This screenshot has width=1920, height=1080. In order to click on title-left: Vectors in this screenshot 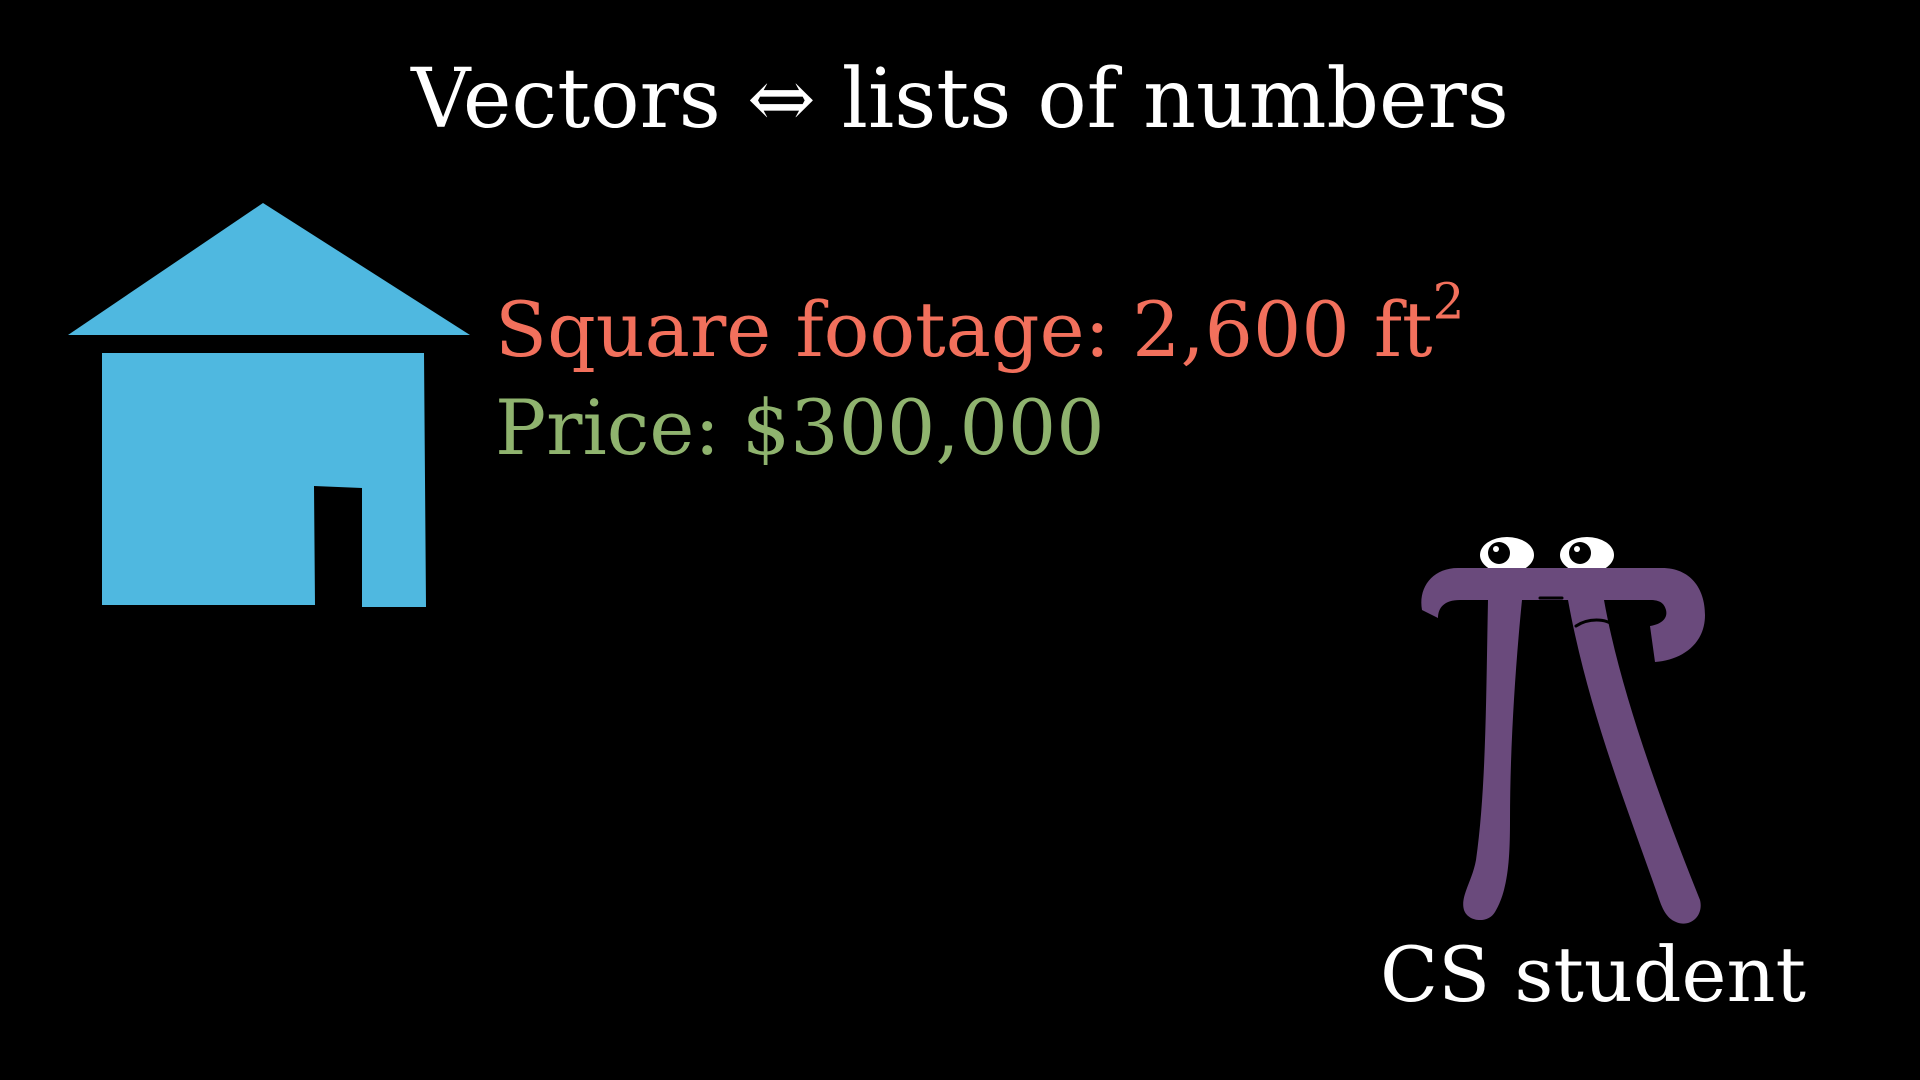, I will do `click(566, 99)`.